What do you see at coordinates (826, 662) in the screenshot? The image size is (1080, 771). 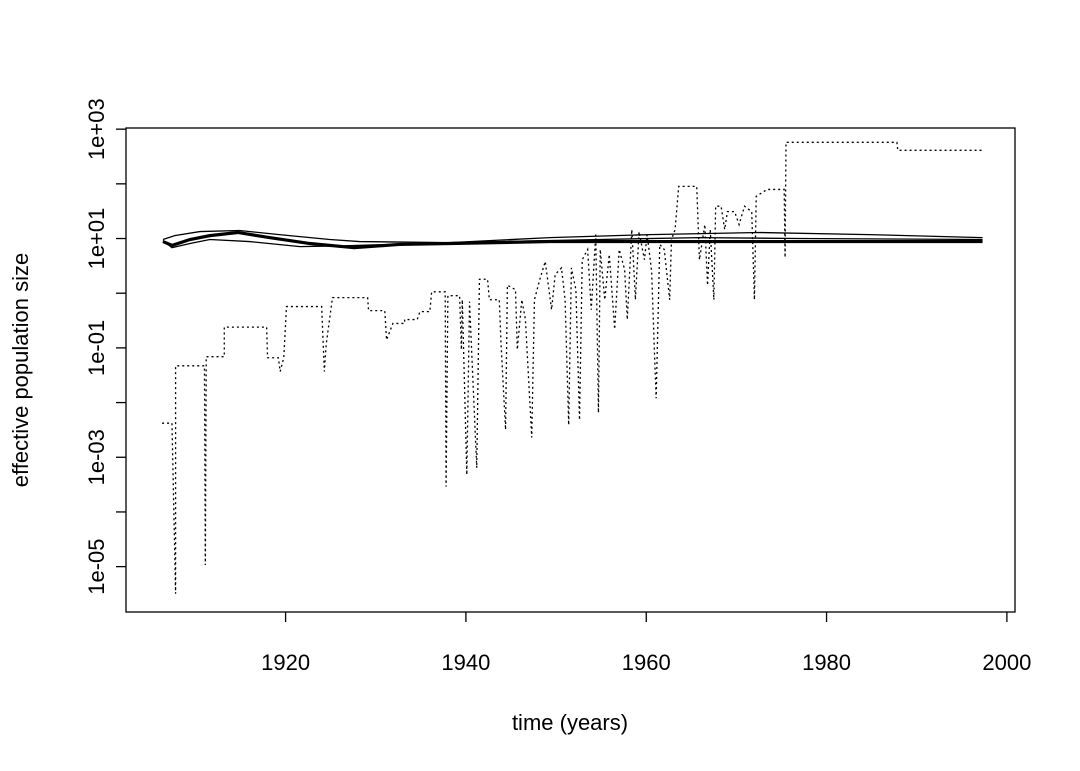 I see `x-tick-label: 1980` at bounding box center [826, 662].